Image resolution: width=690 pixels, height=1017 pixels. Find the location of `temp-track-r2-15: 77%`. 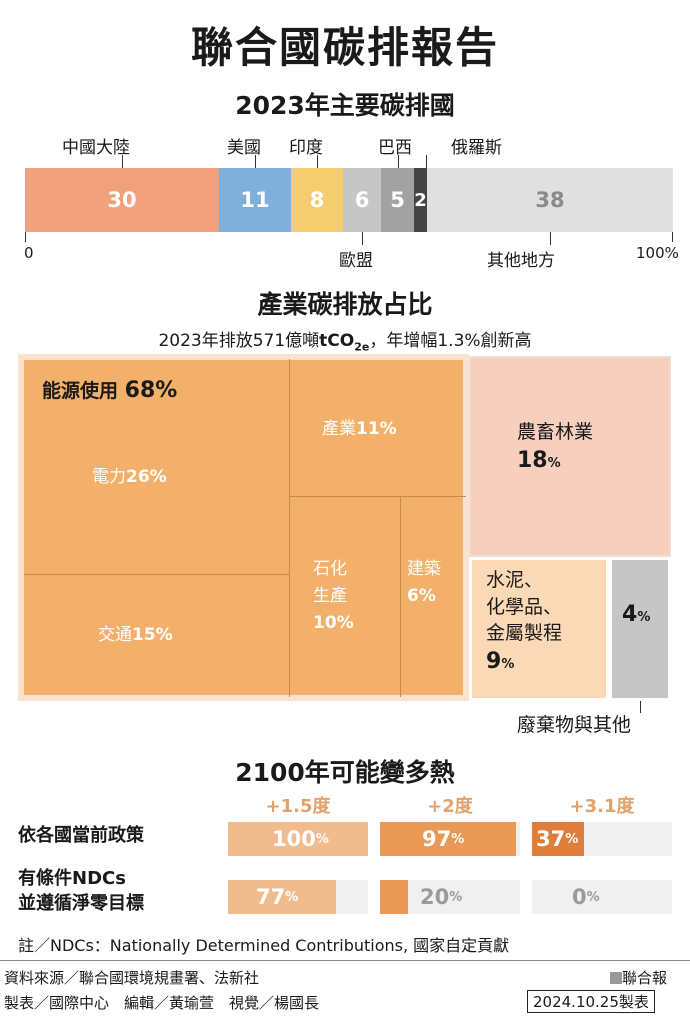

temp-track-r2-15: 77% is located at coordinates (298, 897).